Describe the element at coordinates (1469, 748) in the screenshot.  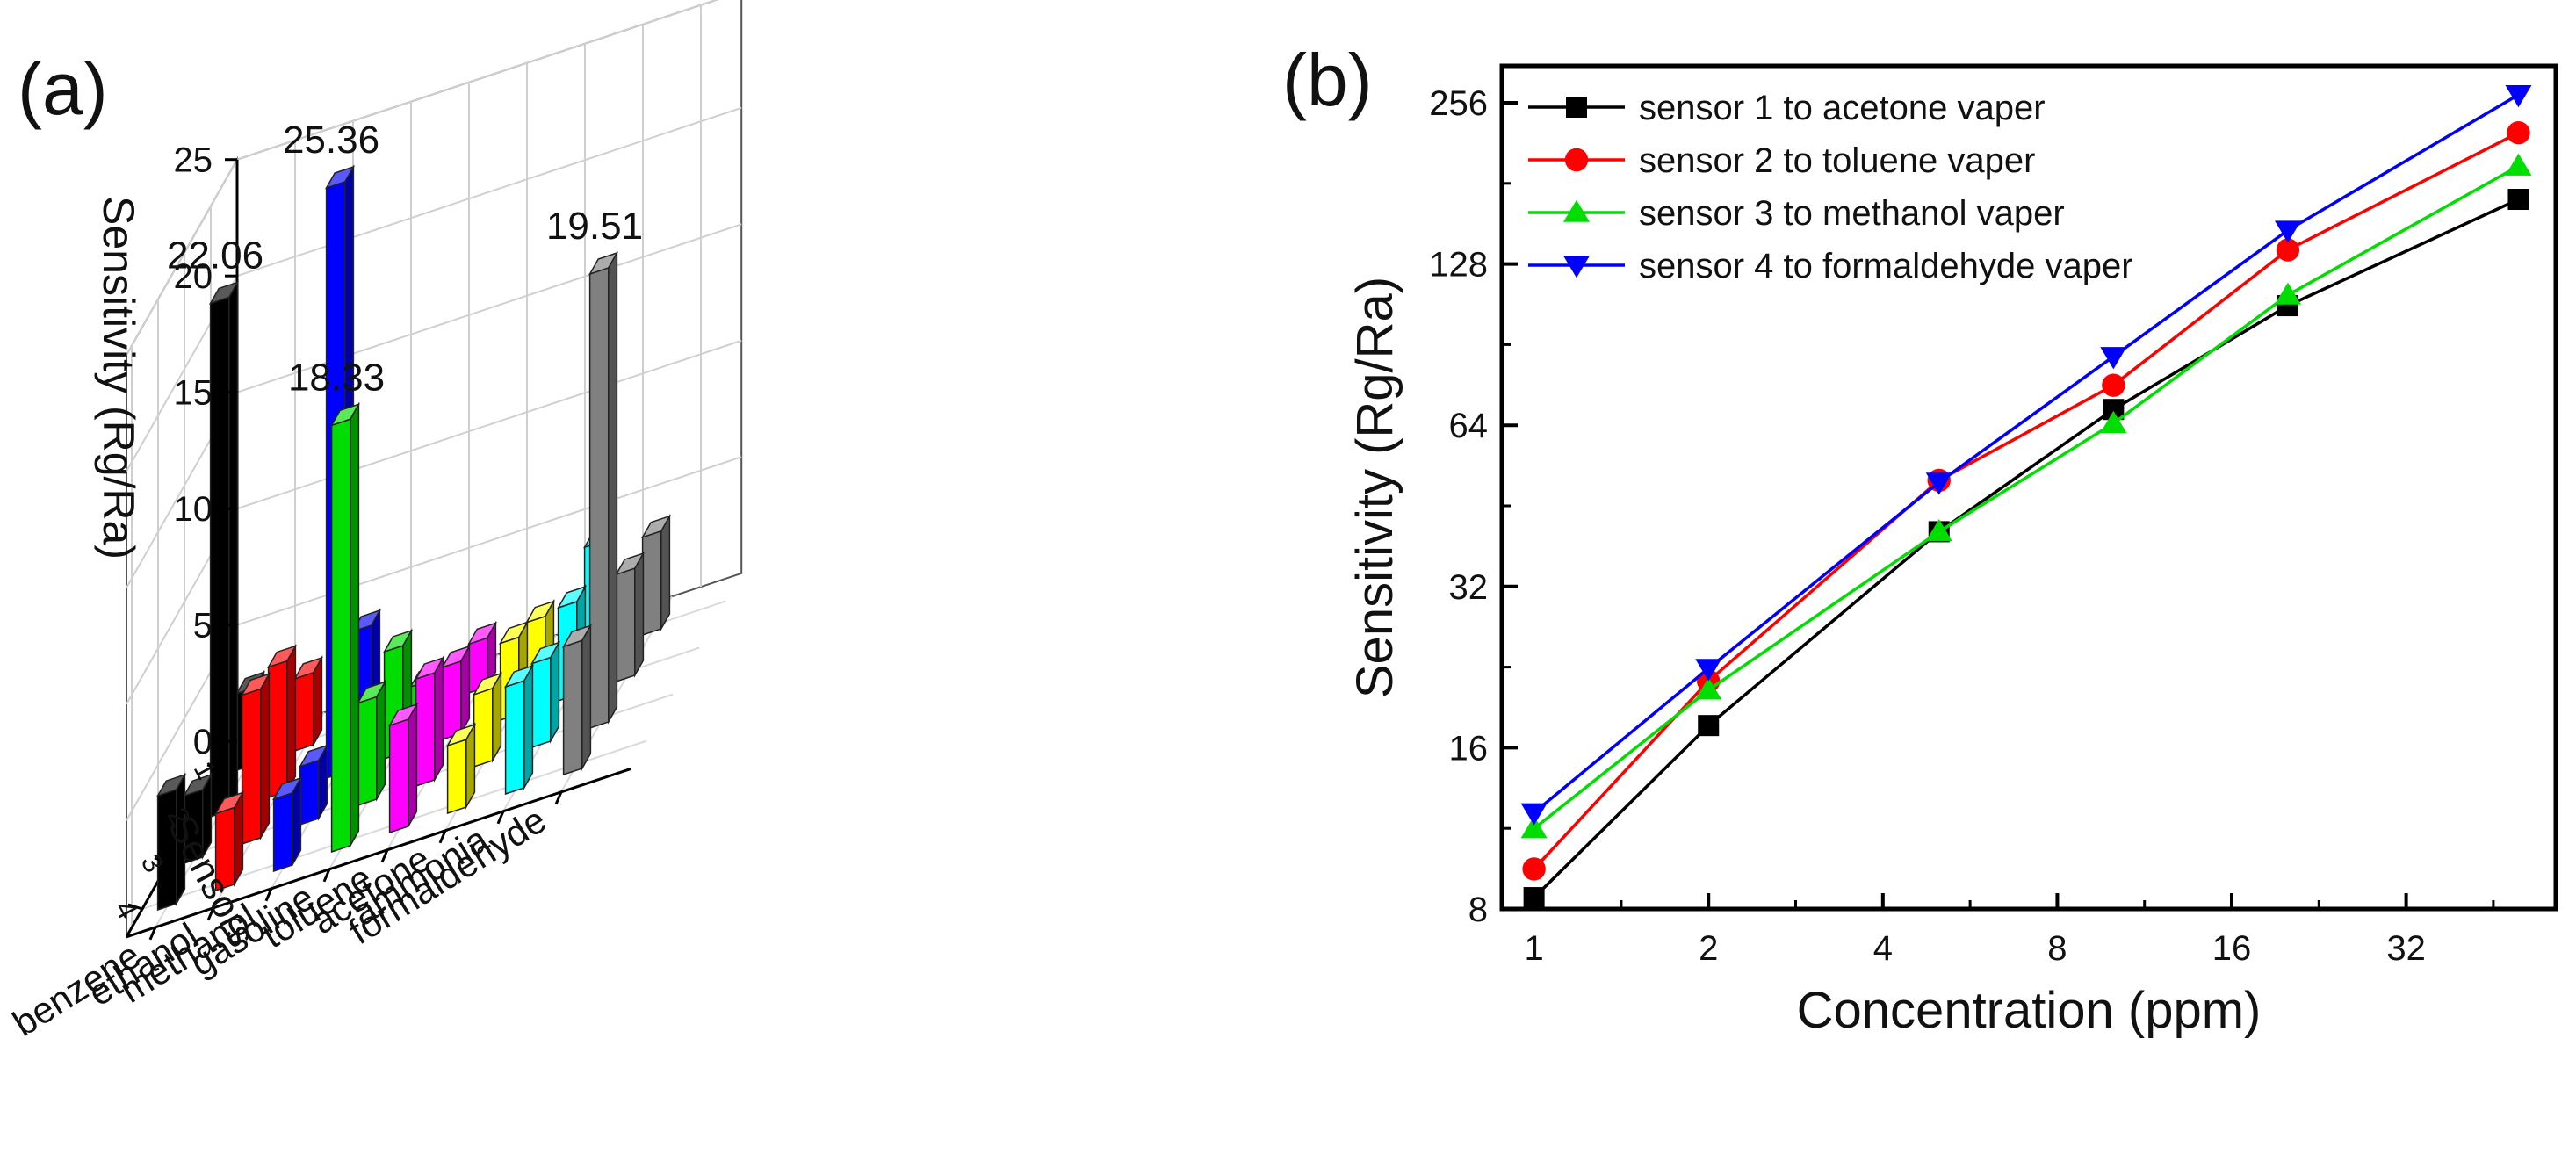
I see `y-tick-label: 16` at that location.